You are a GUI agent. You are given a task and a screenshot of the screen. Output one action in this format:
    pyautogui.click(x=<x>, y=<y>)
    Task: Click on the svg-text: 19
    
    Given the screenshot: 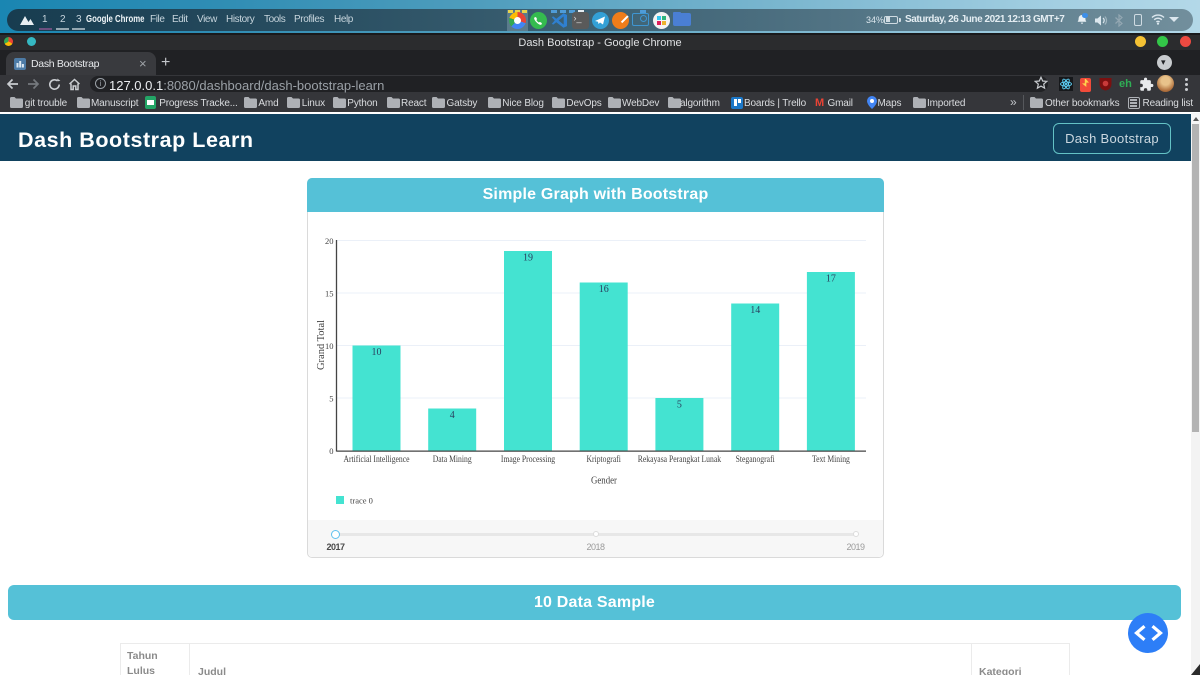 What is the action you would take?
    pyautogui.click(x=528, y=258)
    